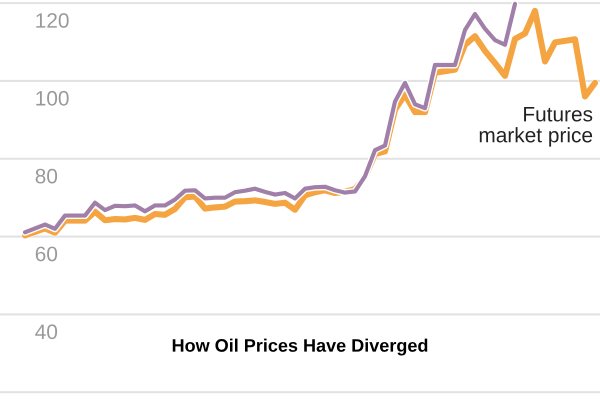 This screenshot has height=400, width=600. I want to click on y-tick-label: 80, so click(47, 176).